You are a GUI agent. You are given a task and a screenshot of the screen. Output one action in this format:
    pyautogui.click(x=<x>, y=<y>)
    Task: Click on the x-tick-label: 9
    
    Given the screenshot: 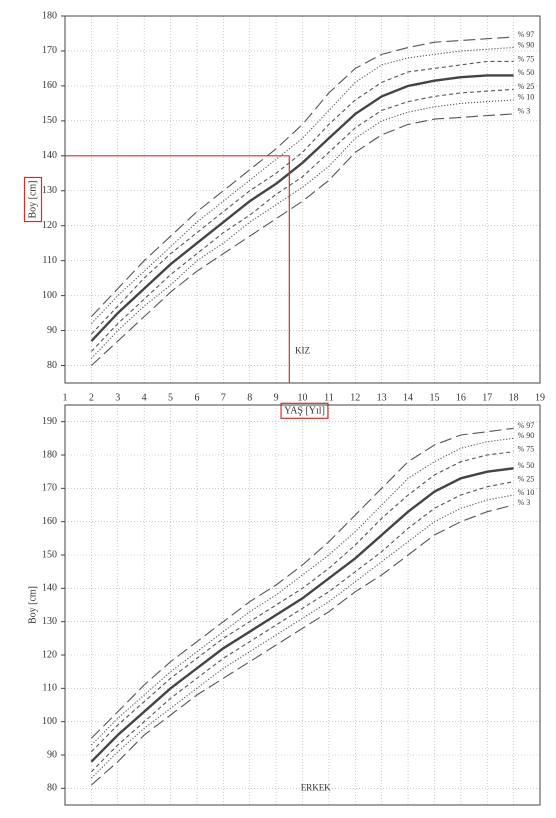 What is the action you would take?
    pyautogui.click(x=276, y=397)
    